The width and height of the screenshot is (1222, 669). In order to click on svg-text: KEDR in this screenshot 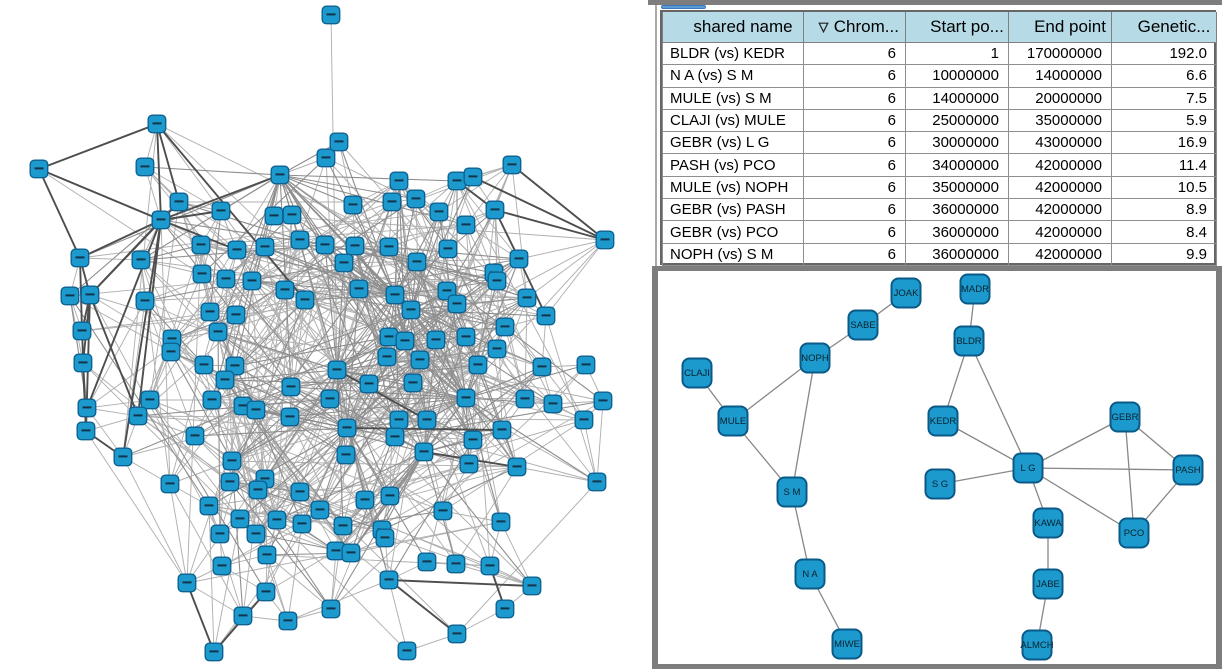, I will do `click(943, 421)`.